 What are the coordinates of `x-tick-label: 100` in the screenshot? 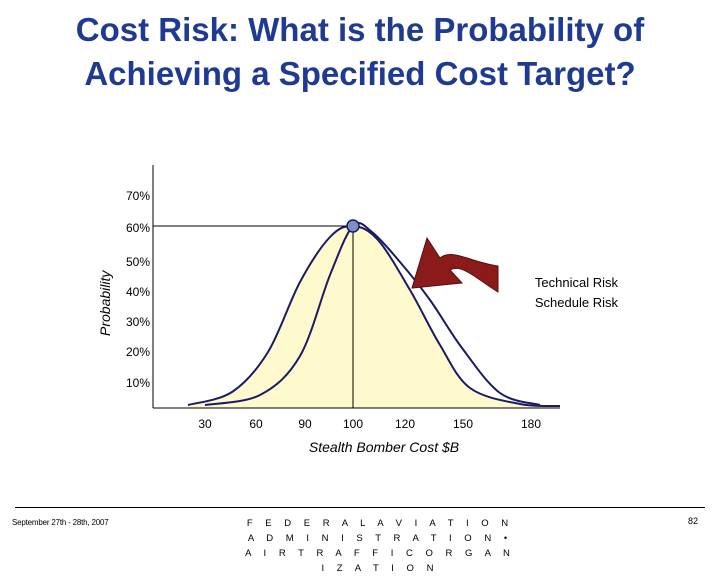 It's located at (353, 424).